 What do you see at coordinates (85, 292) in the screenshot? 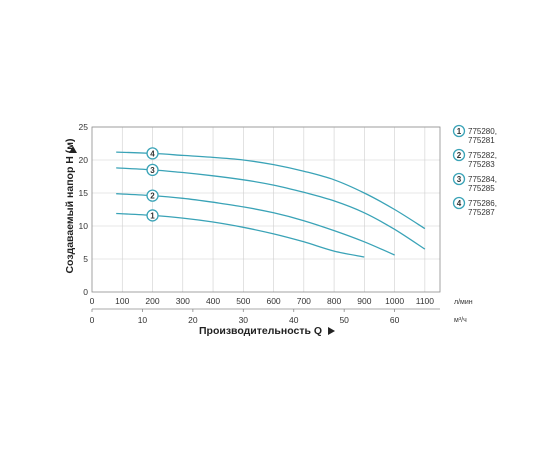
I see `y-tick-label: 0` at bounding box center [85, 292].